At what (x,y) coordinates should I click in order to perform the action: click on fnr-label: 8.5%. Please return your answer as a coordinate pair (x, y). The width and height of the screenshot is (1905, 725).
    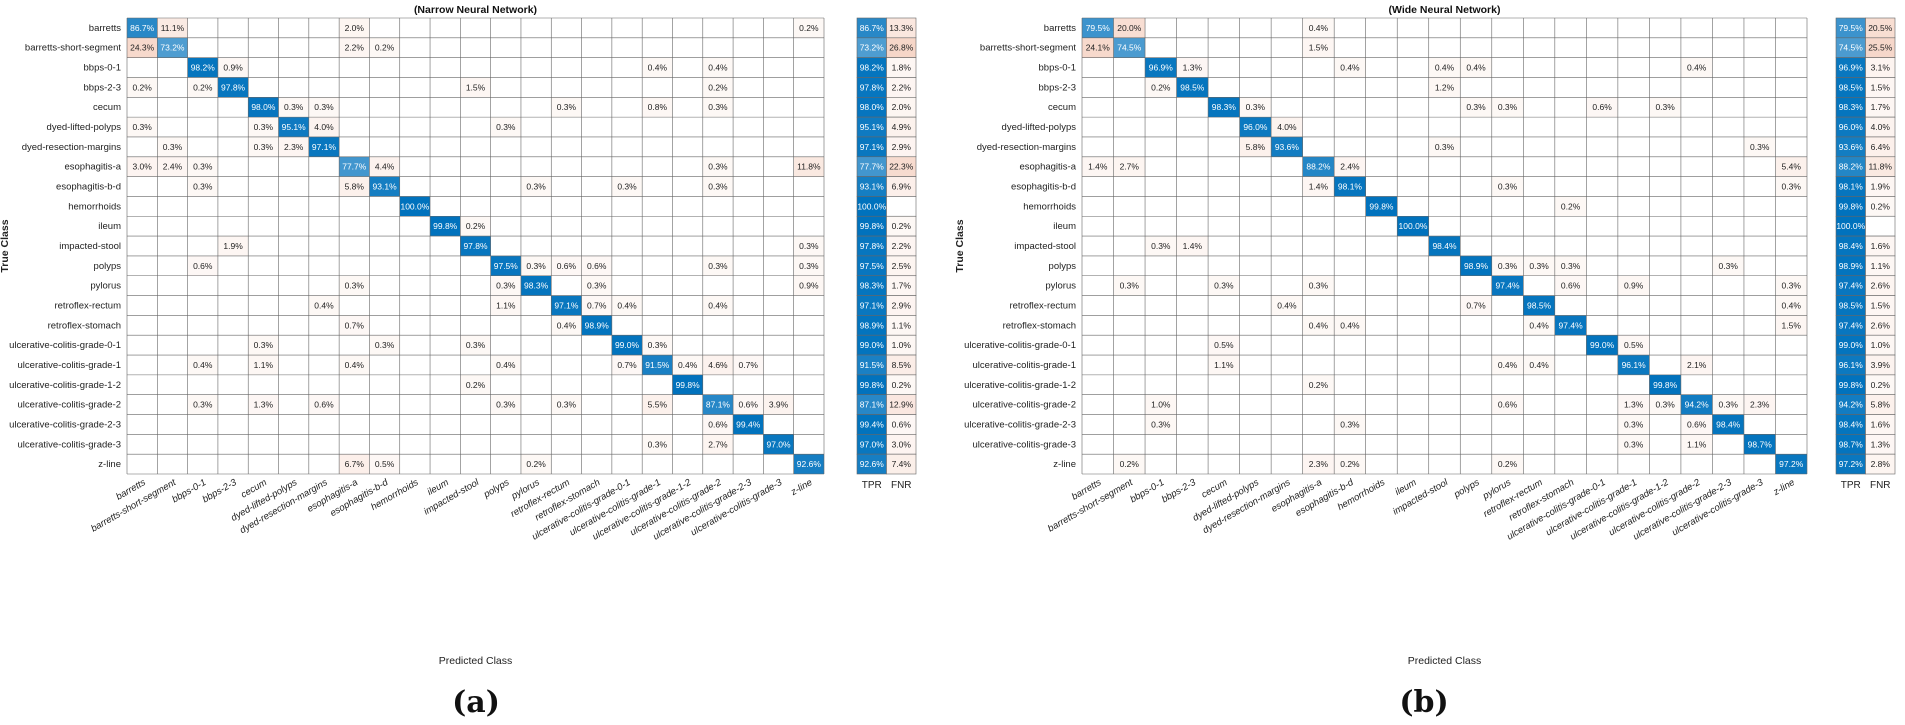
    Looking at the image, I should click on (902, 365).